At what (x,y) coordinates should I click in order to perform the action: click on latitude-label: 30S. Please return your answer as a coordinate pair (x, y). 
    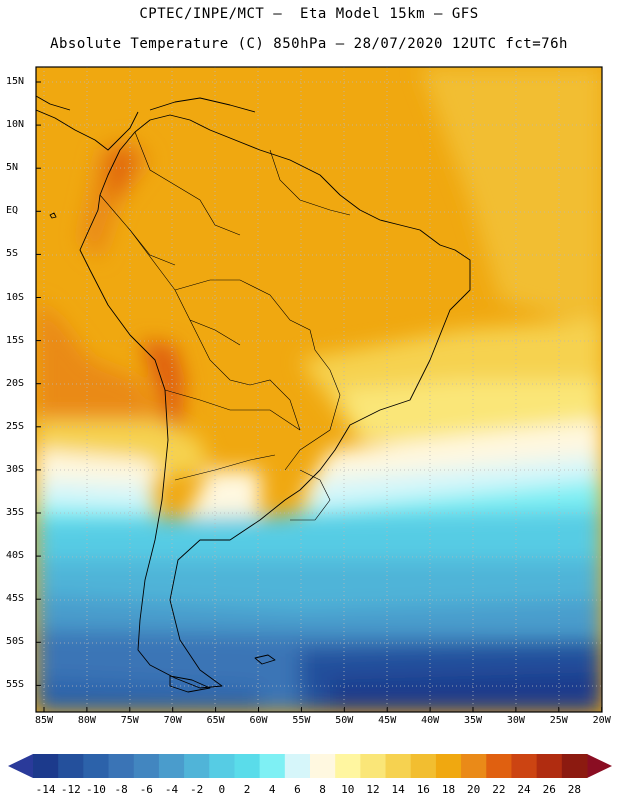
    Looking at the image, I should click on (15, 469).